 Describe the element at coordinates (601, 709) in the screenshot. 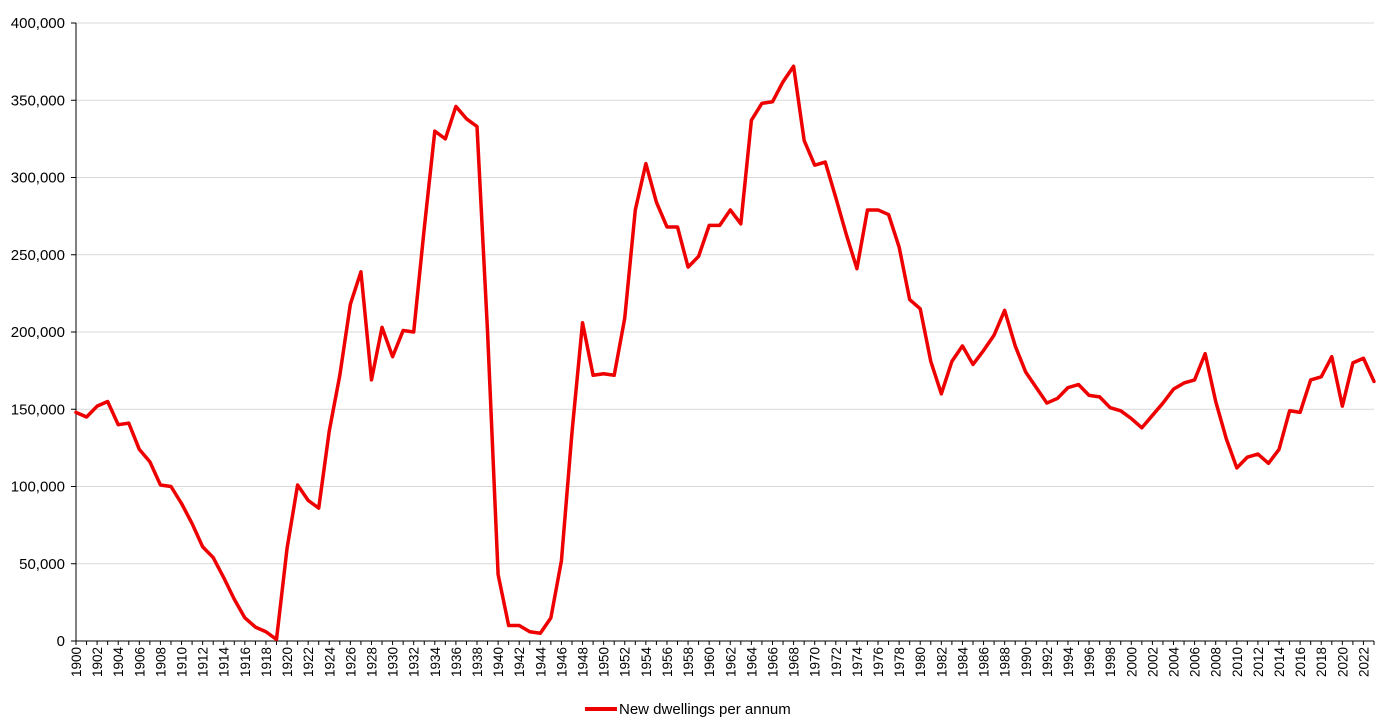

I see `legend-swatch` at that location.